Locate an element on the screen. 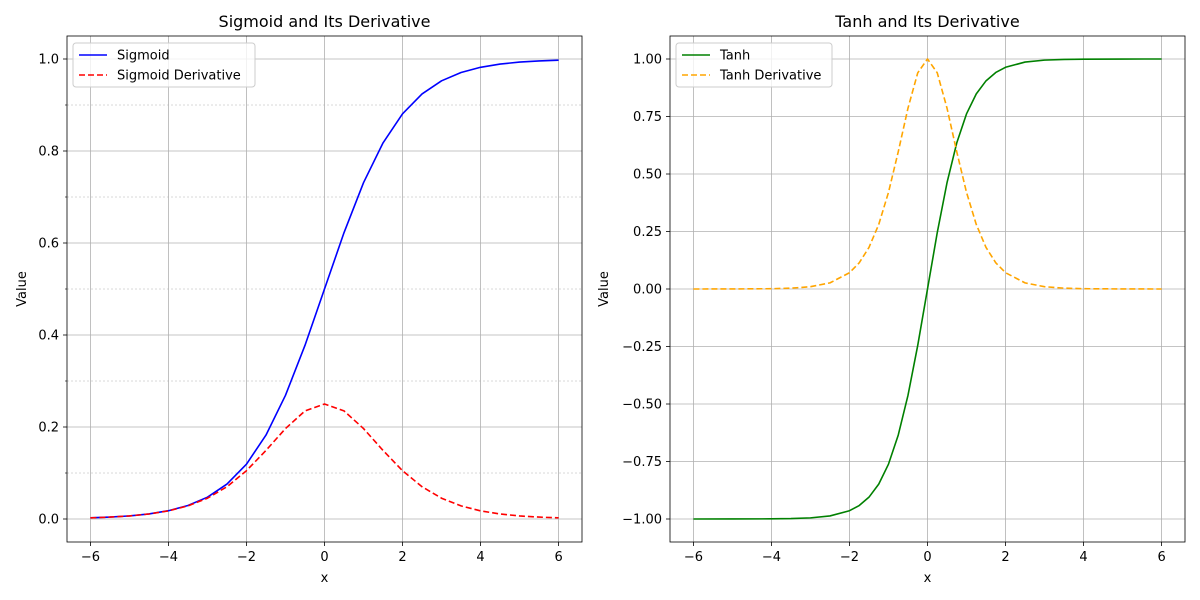 The width and height of the screenshot is (1200, 600). y-tick-label: 0.6 is located at coordinates (48, 244).